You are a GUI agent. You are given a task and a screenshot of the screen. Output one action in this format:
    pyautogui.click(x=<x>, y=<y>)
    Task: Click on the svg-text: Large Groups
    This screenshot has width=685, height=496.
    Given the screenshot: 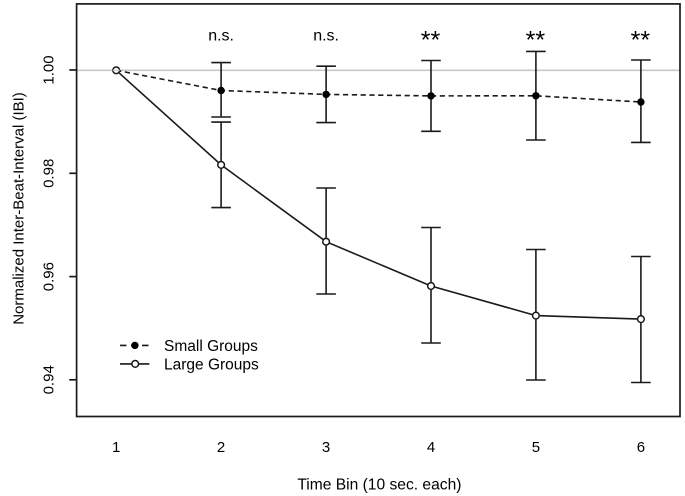 What is the action you would take?
    pyautogui.click(x=211, y=364)
    